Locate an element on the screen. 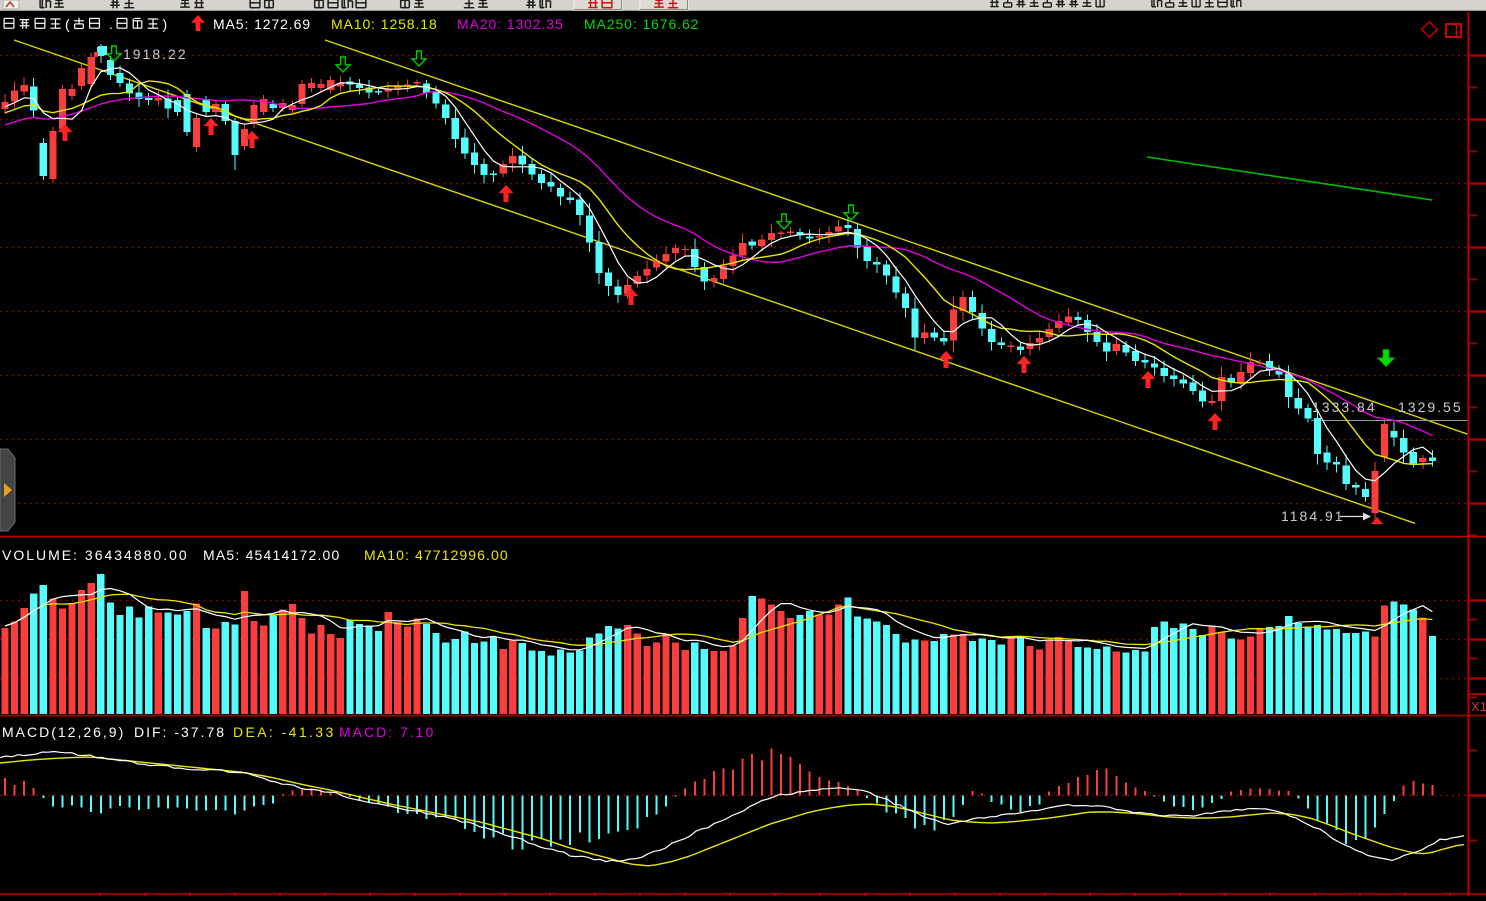 The width and height of the screenshot is (1486, 901). svg-text: MA10: 1258.18 is located at coordinates (384, 24).